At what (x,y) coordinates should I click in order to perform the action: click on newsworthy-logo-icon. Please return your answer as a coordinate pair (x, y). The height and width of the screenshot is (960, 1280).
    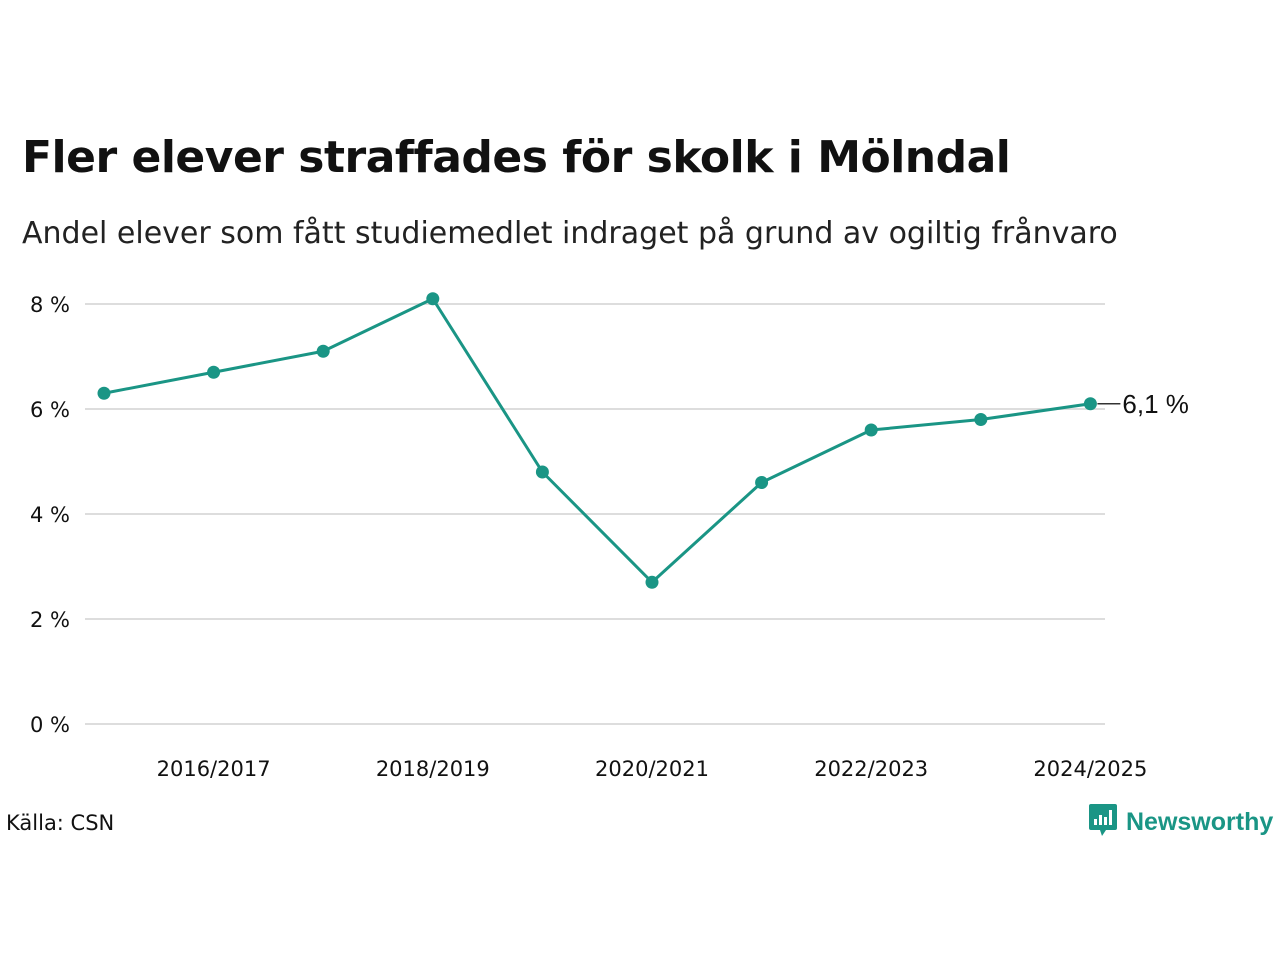
    Looking at the image, I should click on (1103, 822).